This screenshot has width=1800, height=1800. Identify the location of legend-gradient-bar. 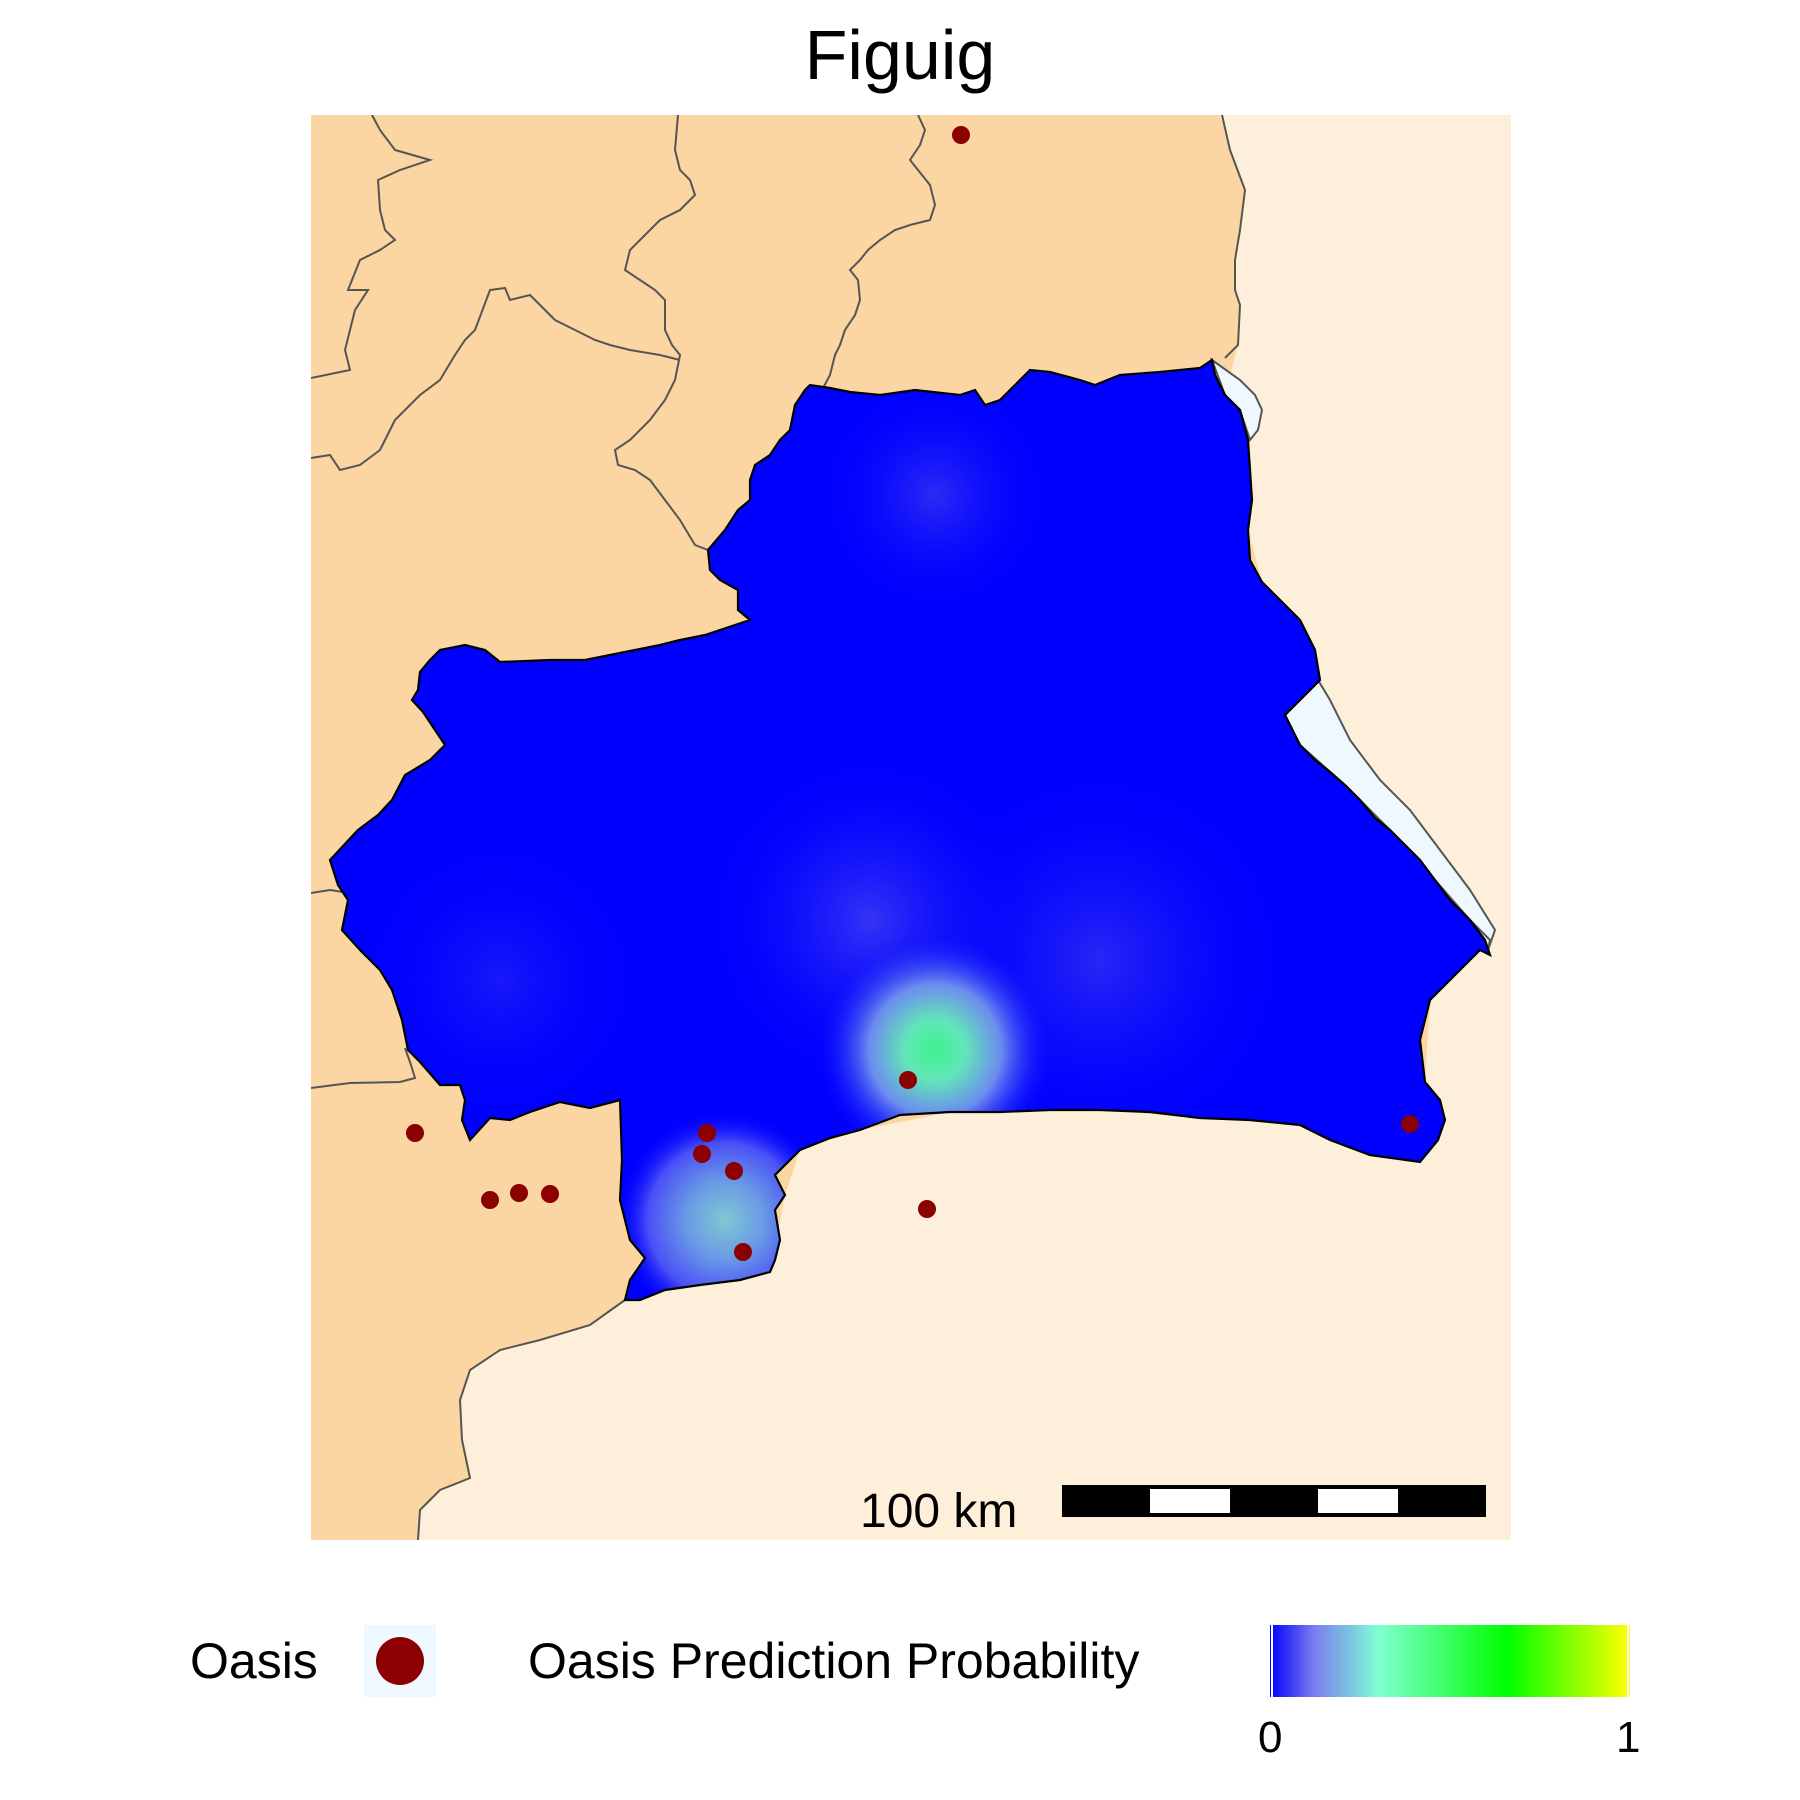
(1450, 1661).